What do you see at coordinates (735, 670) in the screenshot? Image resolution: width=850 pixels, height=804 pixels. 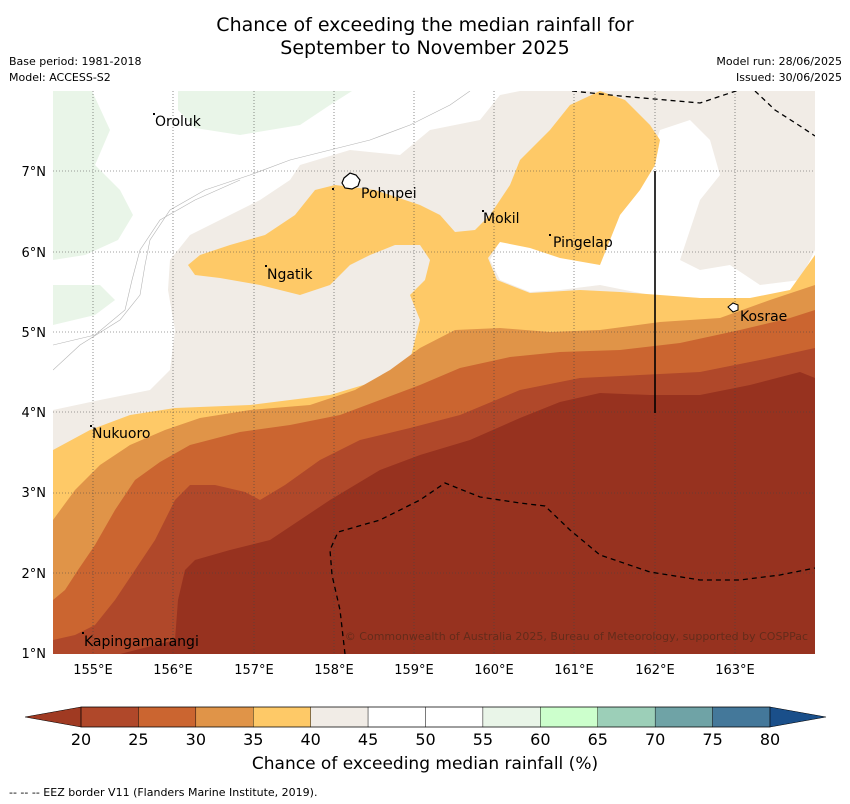 I see `lon-tick-163: 163°E` at bounding box center [735, 670].